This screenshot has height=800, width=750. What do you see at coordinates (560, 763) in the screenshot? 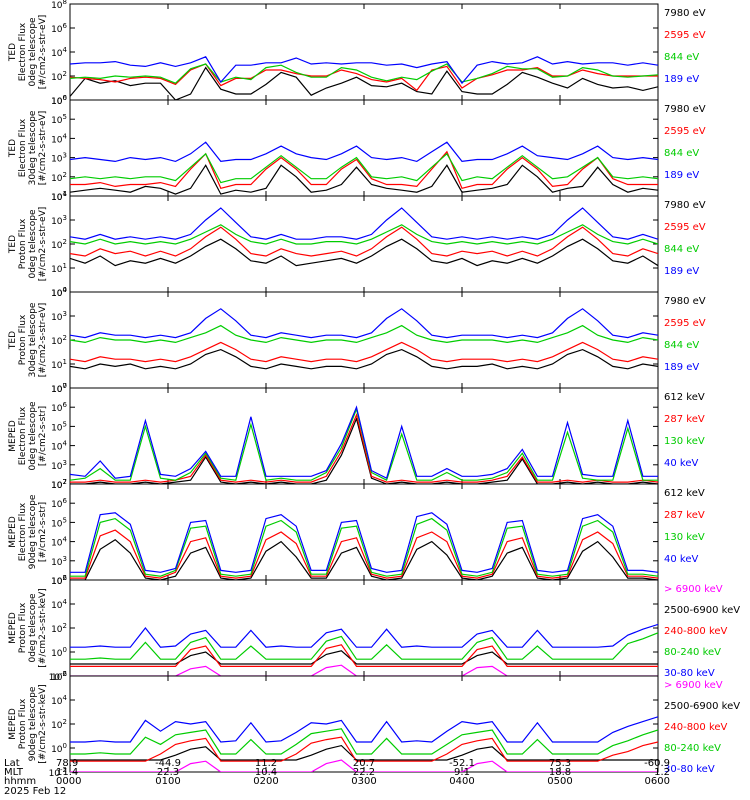
I see `footer-lat-value: 75.3` at bounding box center [560, 763].